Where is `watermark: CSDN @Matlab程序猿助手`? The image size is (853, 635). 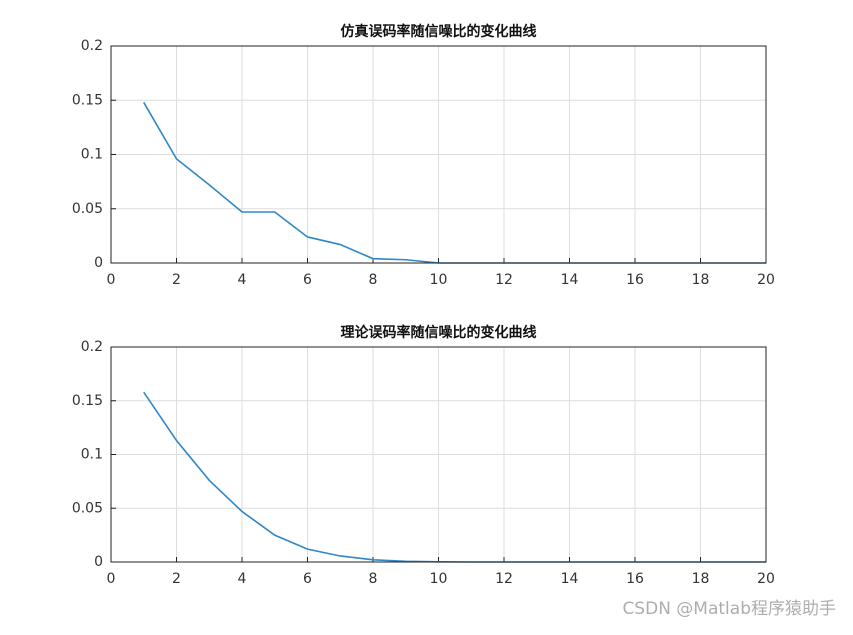
watermark: CSDN @Matlab程序猿助手 is located at coordinates (729, 609).